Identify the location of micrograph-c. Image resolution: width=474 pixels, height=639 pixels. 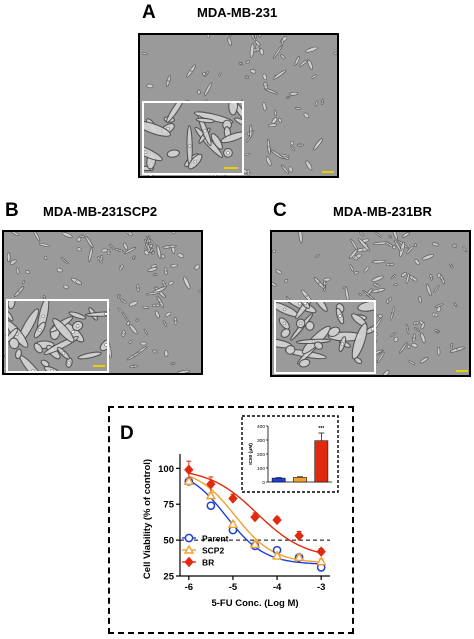
(370, 303).